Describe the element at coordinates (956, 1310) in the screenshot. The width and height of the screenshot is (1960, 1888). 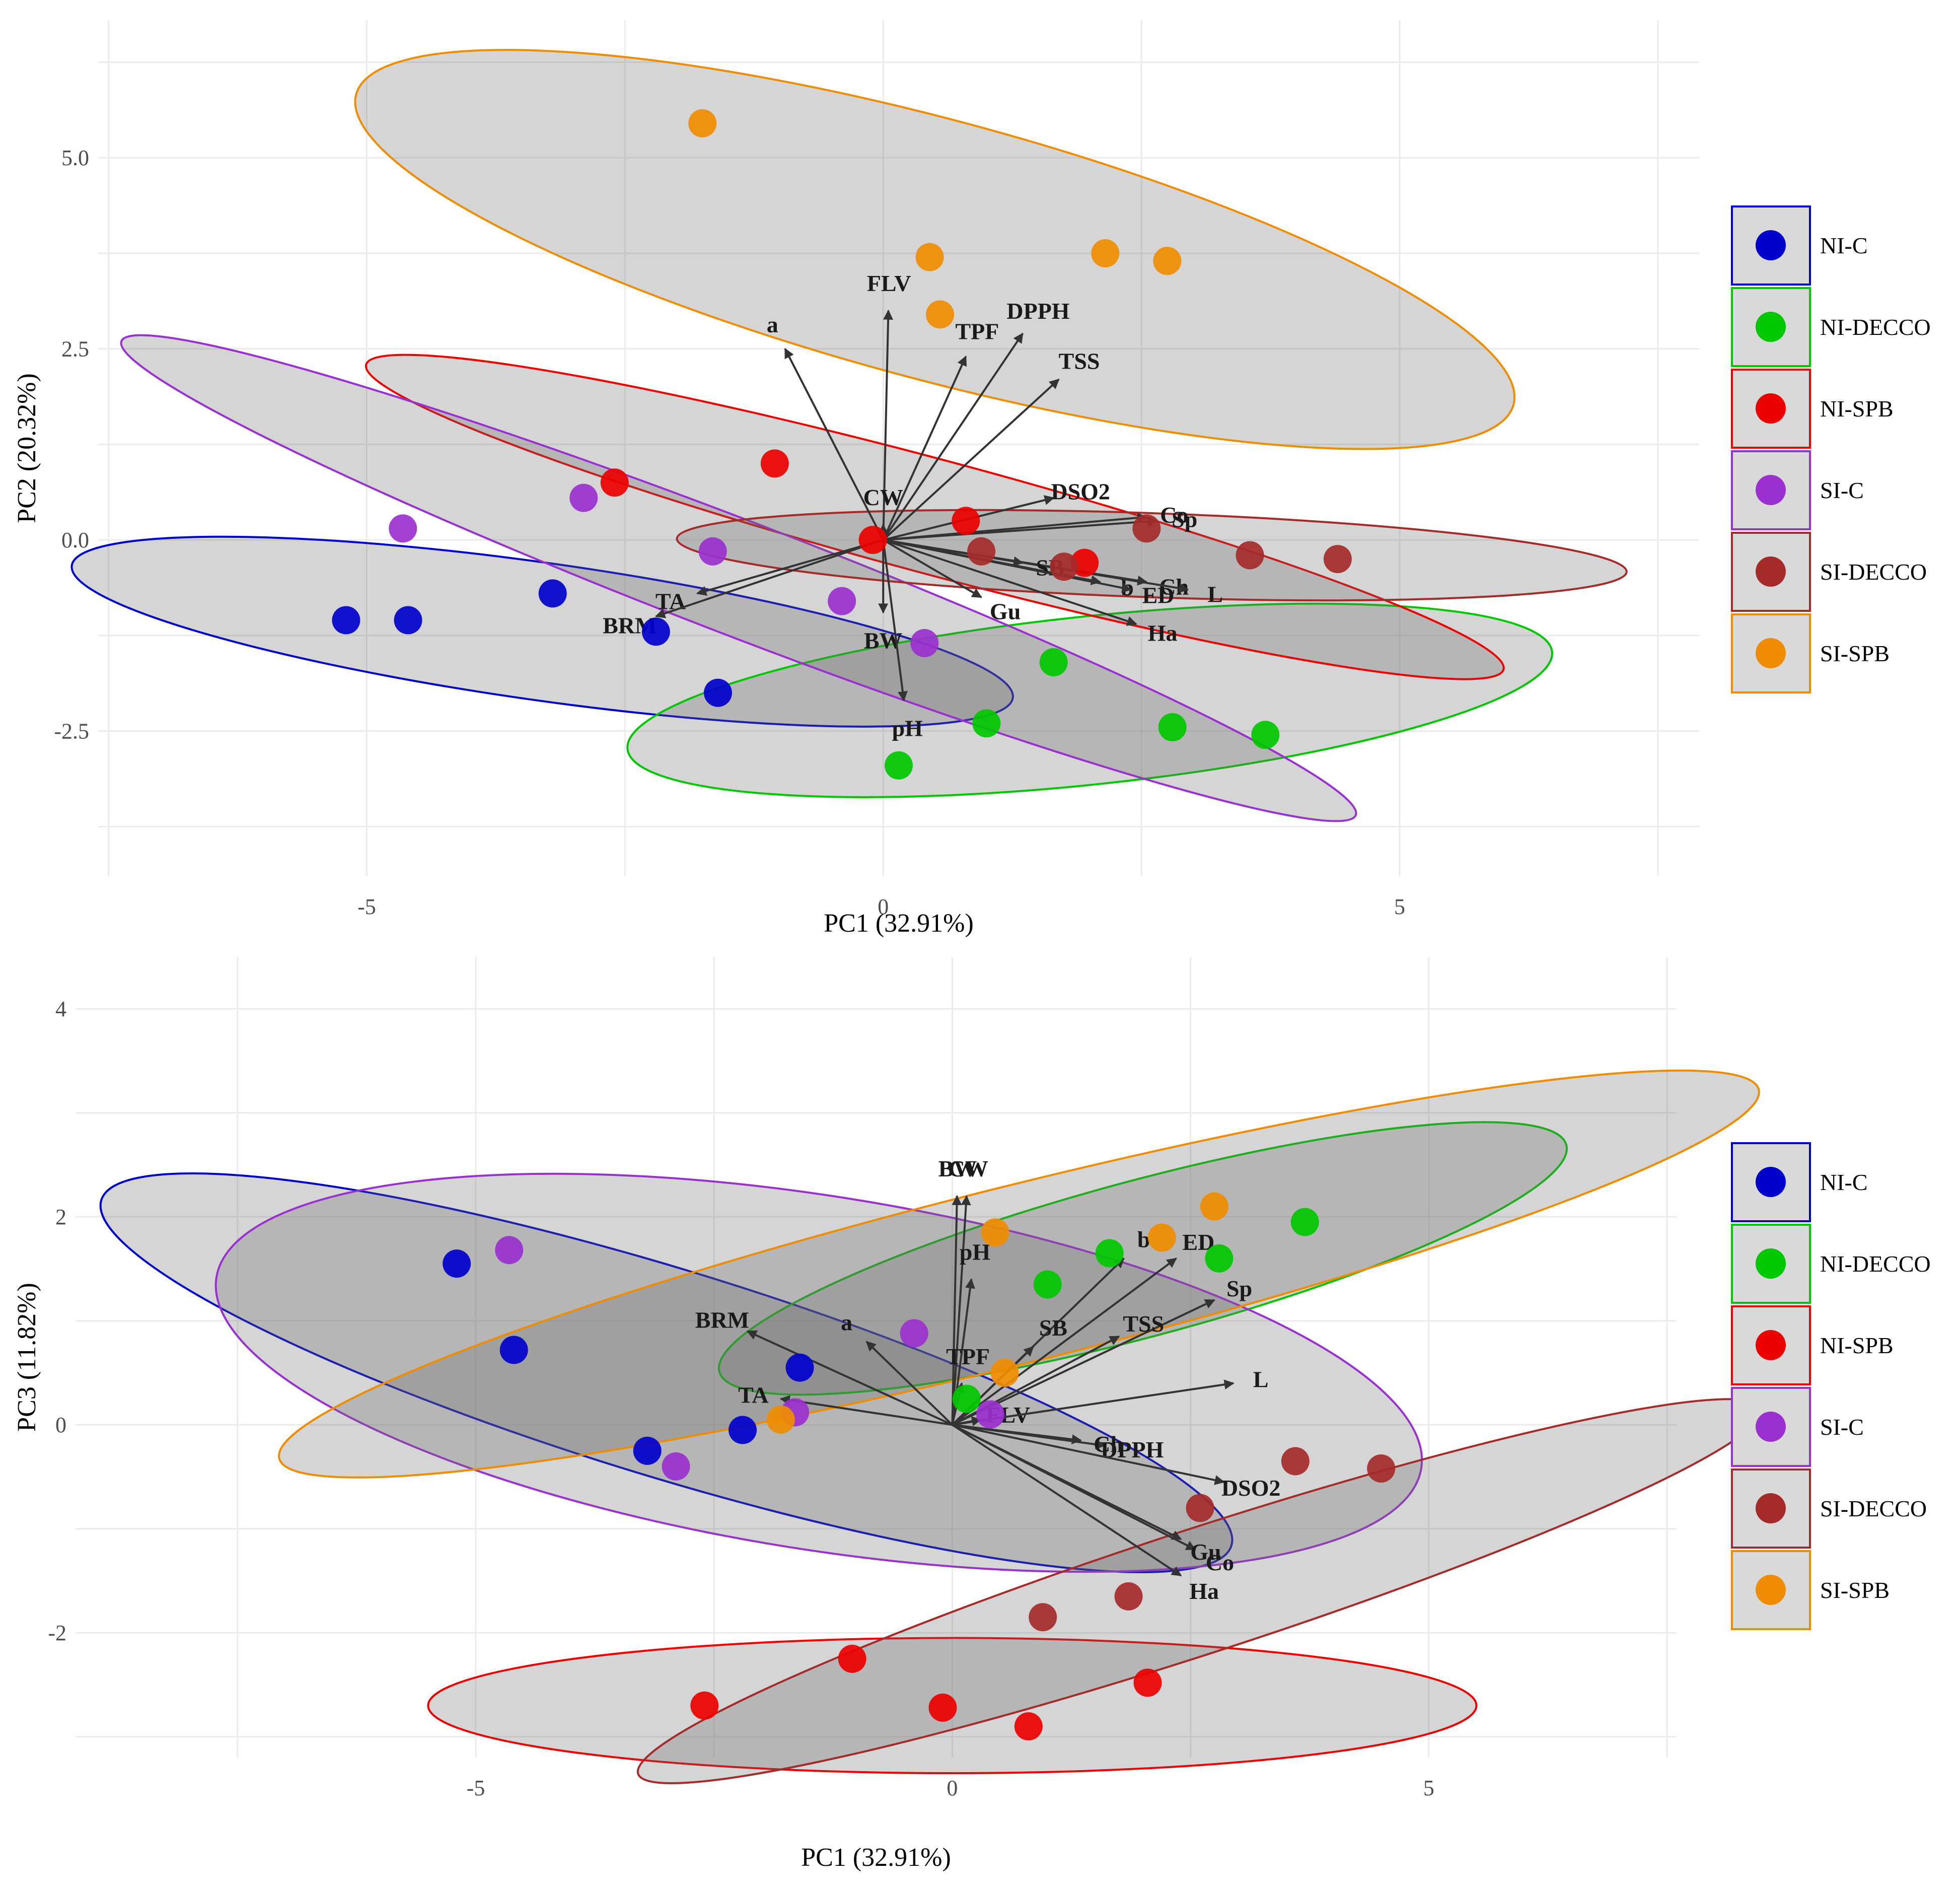
I see `loading-arrow-bw` at that location.